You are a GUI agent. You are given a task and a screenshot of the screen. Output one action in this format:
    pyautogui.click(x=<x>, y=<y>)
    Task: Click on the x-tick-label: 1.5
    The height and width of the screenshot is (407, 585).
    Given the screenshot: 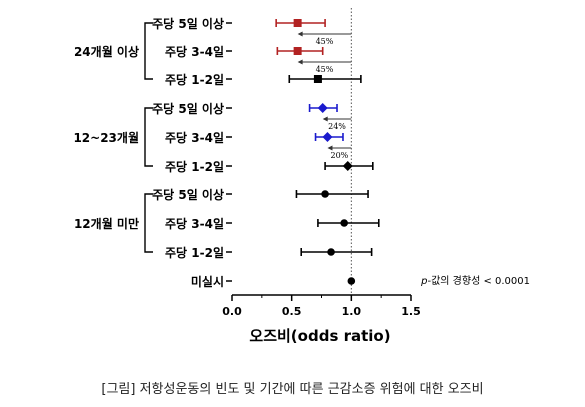 What is the action you would take?
    pyautogui.click(x=411, y=311)
    